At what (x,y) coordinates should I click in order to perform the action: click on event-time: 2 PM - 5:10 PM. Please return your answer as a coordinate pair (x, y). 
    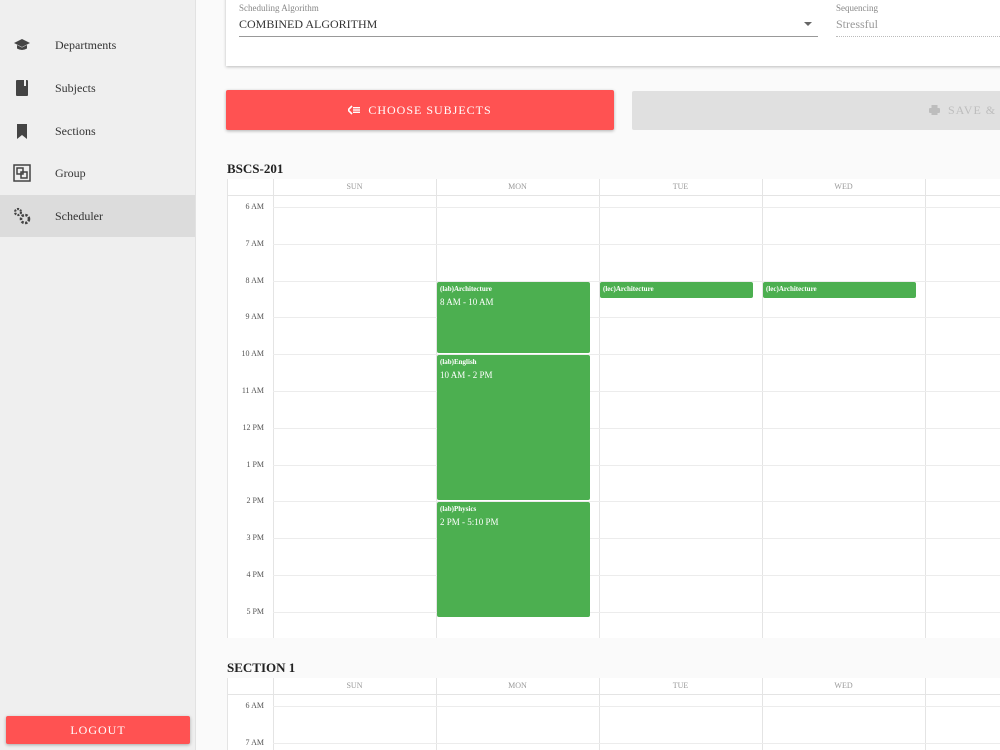
    Looking at the image, I should click on (469, 522).